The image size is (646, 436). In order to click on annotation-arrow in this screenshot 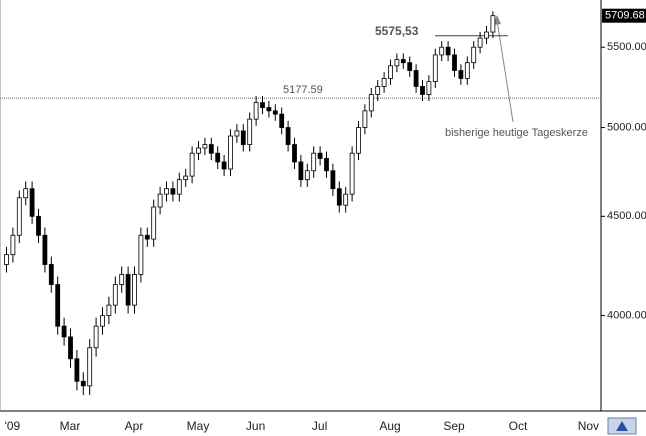, I will do `click(505, 71)`.